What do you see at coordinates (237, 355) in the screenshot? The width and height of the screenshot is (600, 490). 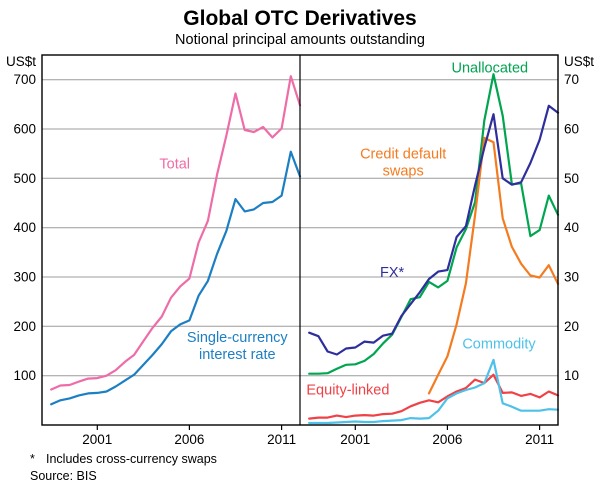 I see `series-label-interest-rate: interest rate` at bounding box center [237, 355].